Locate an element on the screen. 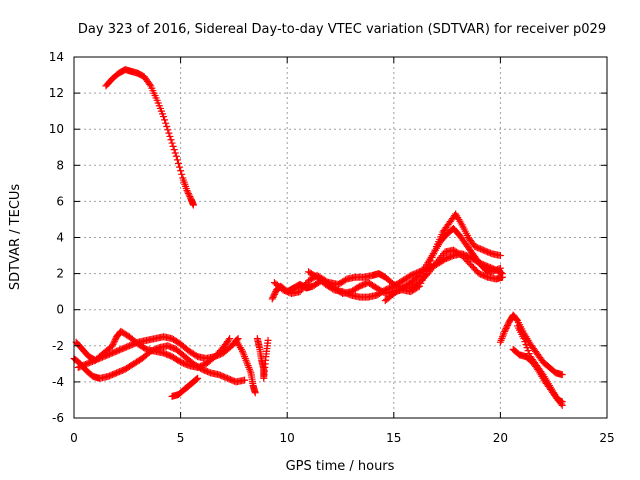 Image resolution: width=640 pixels, height=480 pixels. series-segment-d is located at coordinates (154, 349).